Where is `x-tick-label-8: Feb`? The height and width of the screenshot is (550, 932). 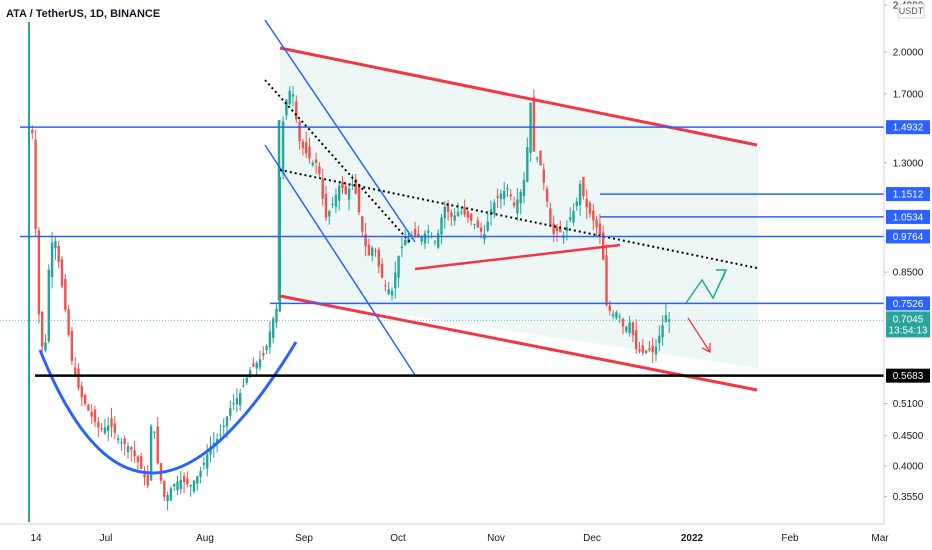
x-tick-label-8: Feb is located at coordinates (790, 538).